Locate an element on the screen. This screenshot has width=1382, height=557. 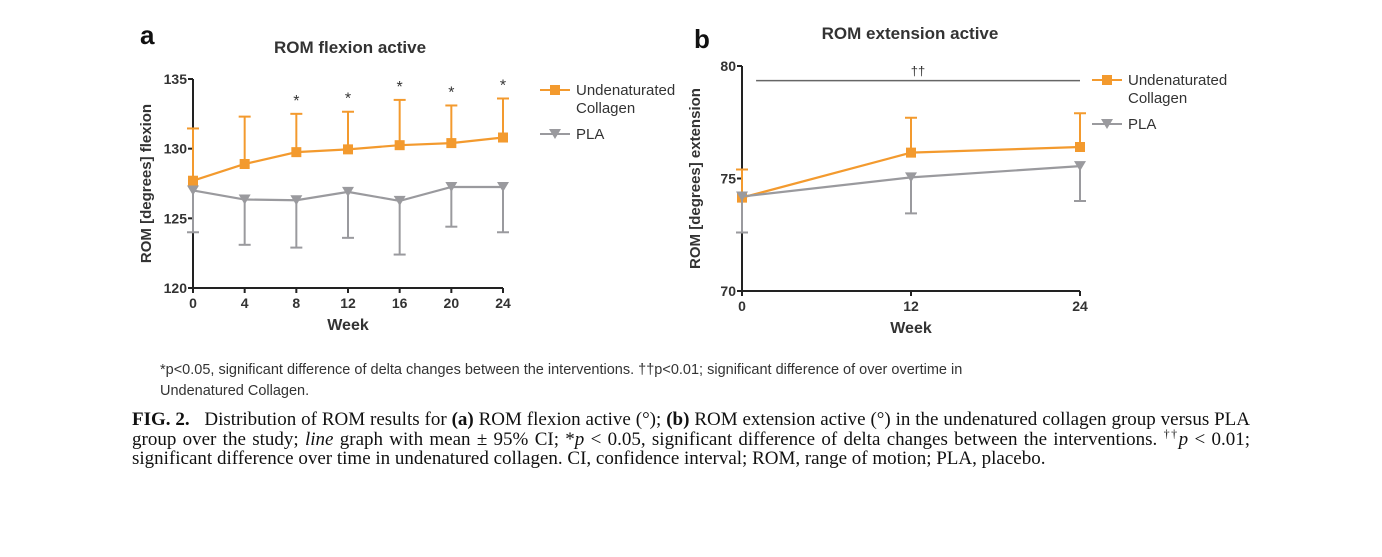
y-tick-label: 70 is located at coordinates (728, 291).